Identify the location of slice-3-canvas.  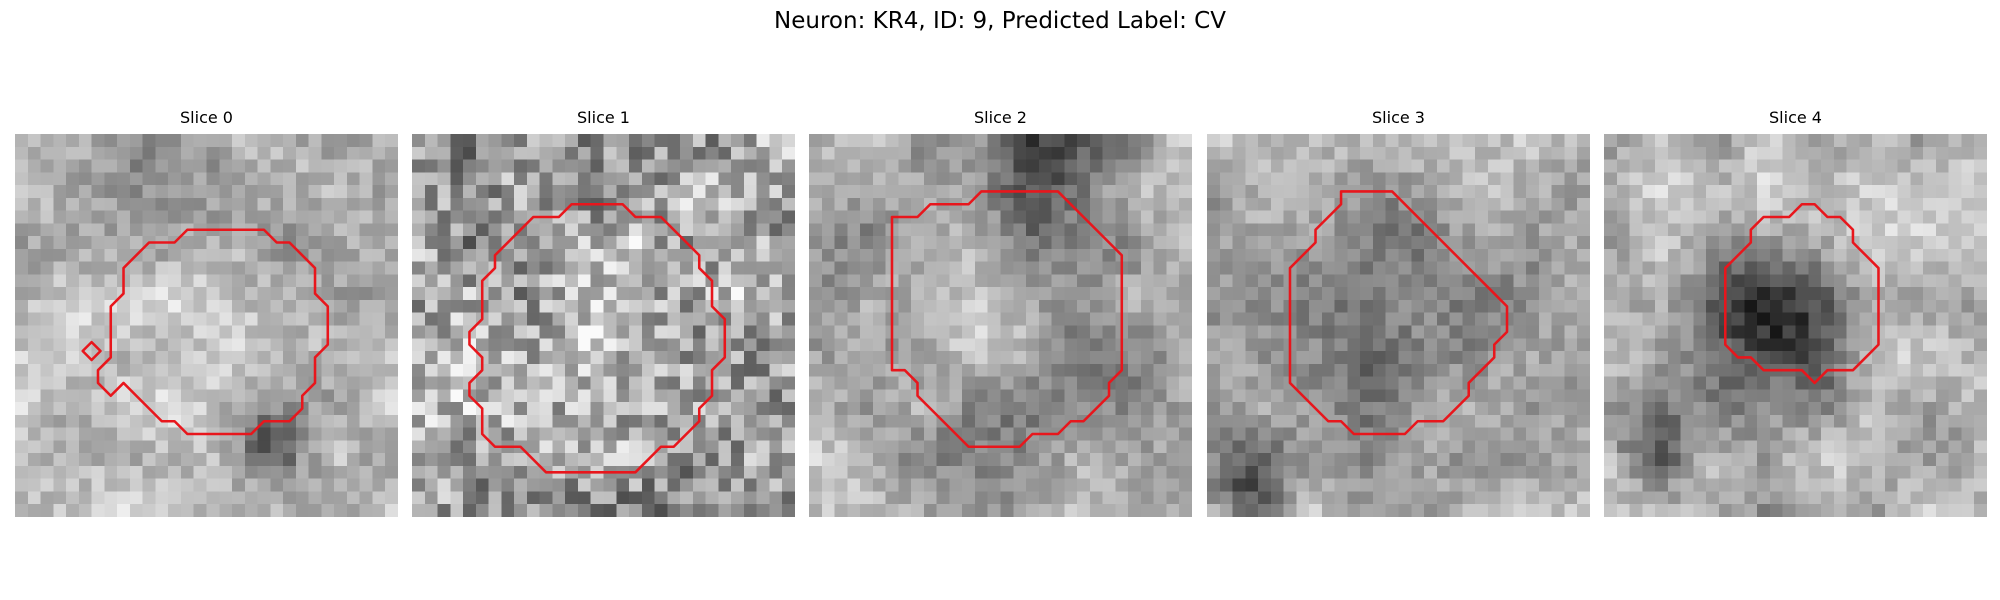
(1398, 325).